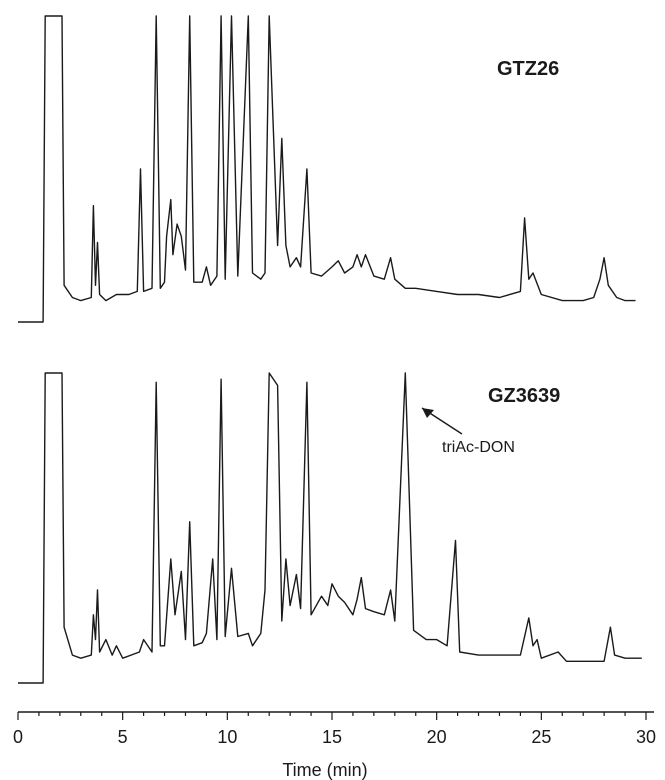 Image resolution: width=665 pixels, height=780 pixels. Describe the element at coordinates (18, 737) in the screenshot. I see `x-tick-label: 0` at that location.